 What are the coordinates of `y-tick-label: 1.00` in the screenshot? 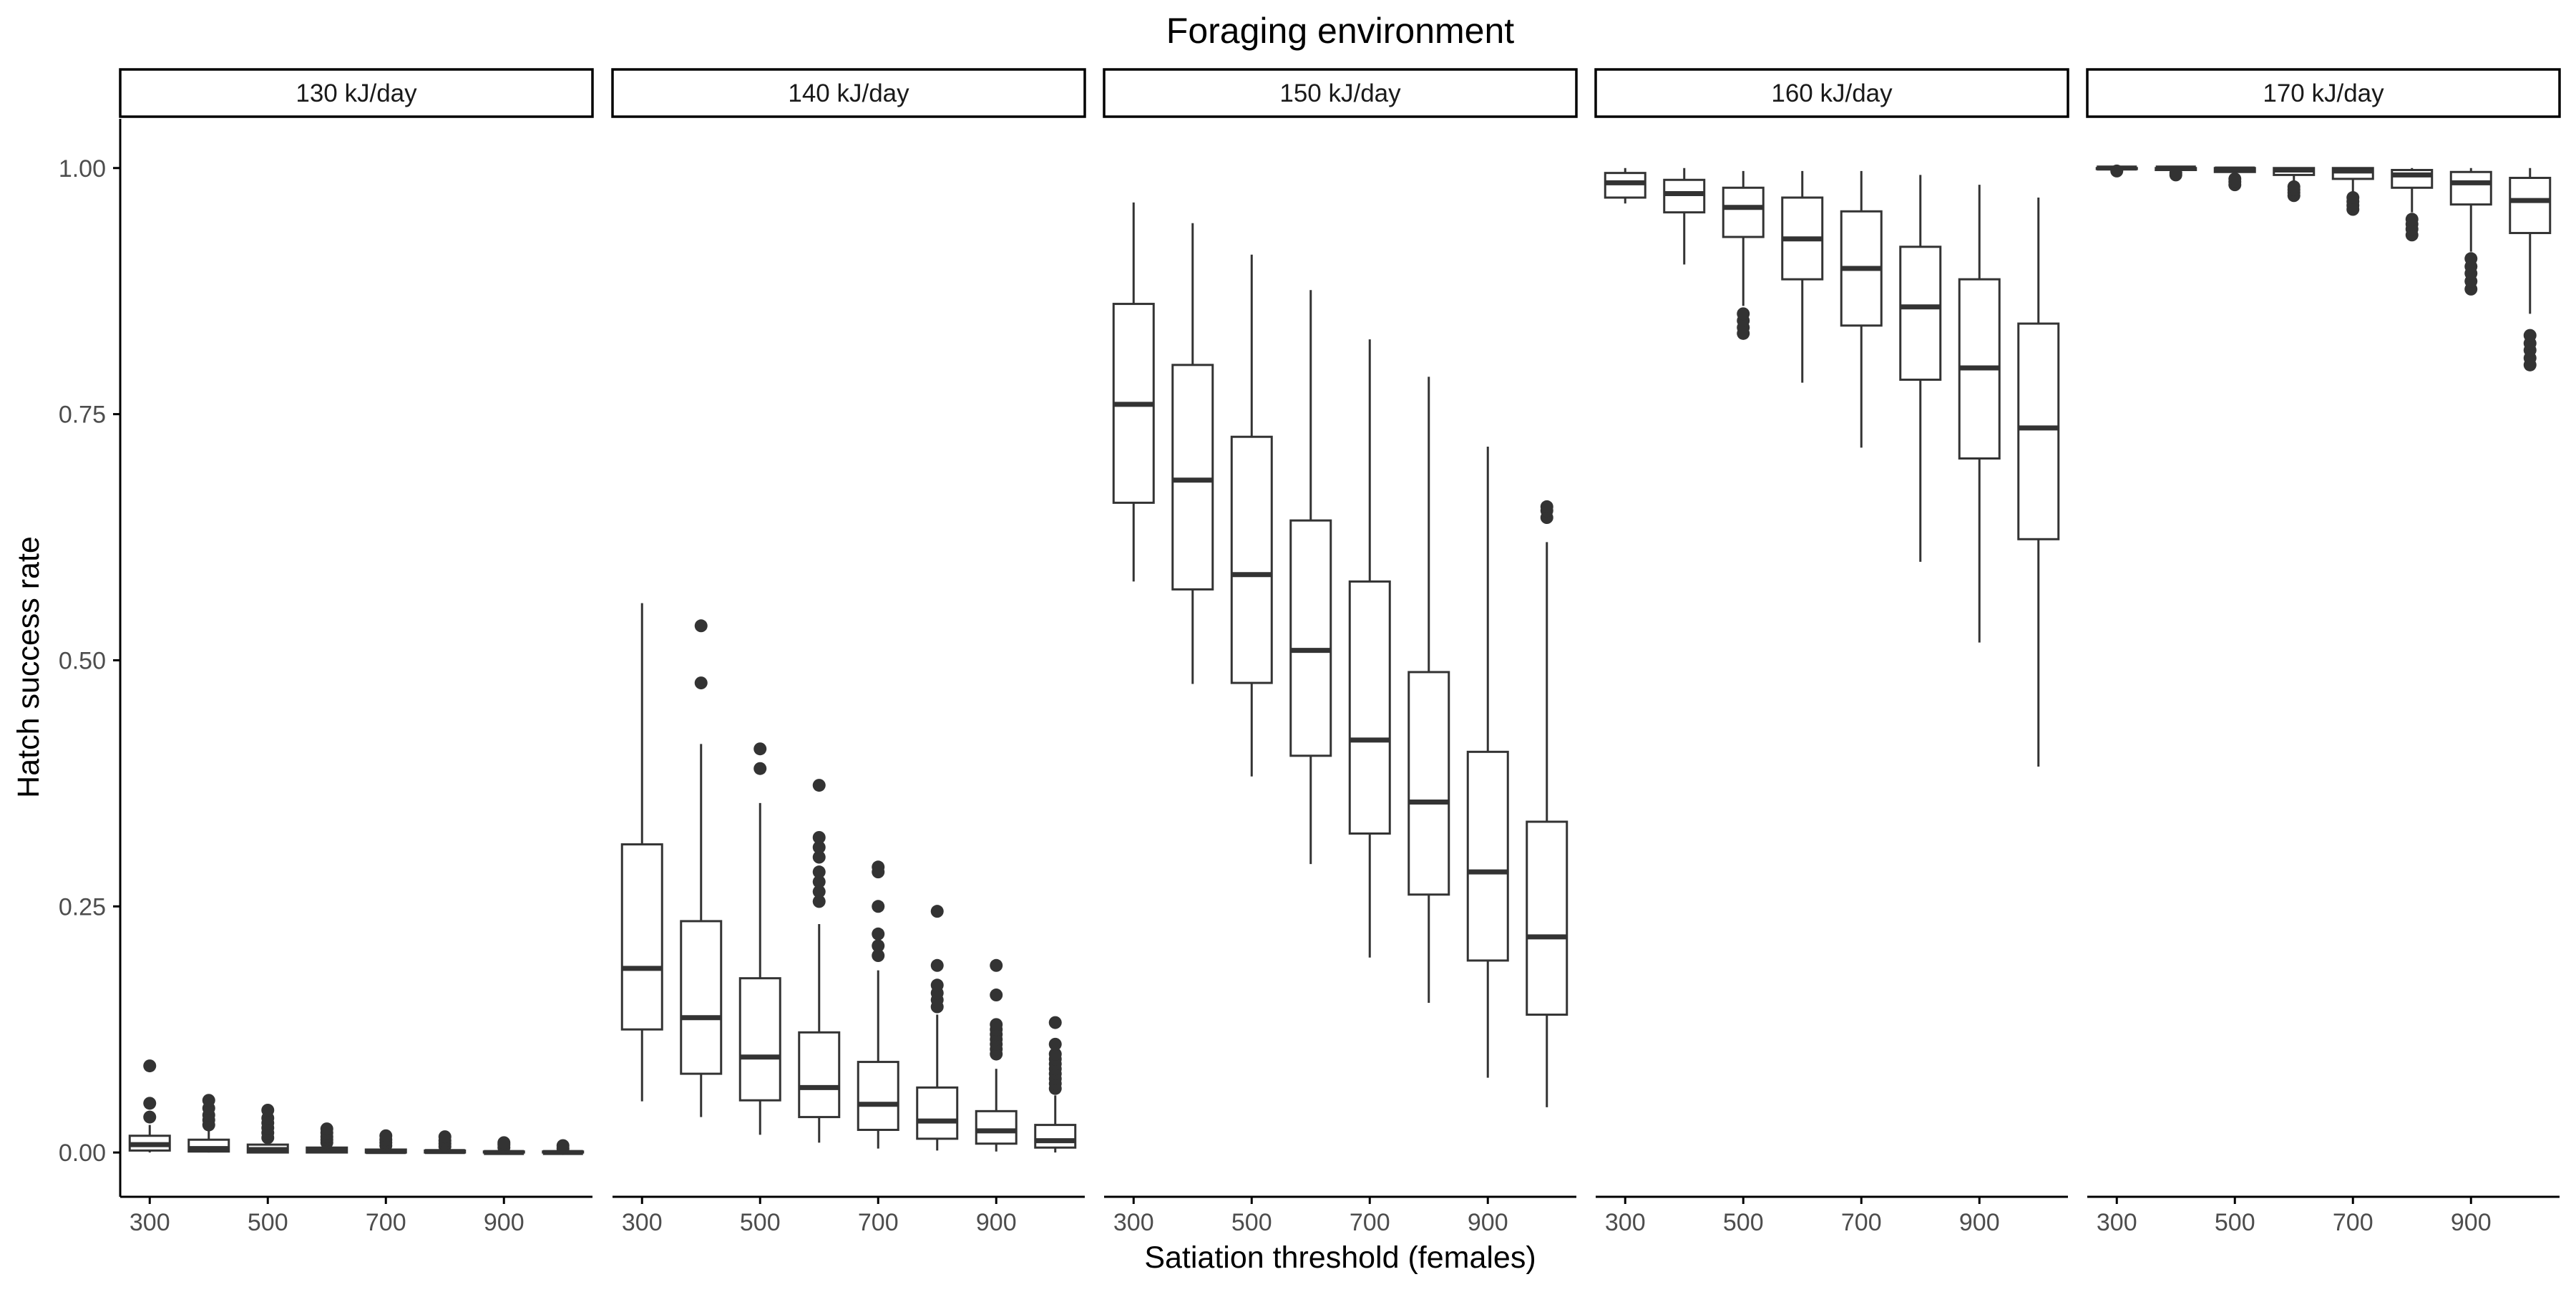 It's located at (82, 169).